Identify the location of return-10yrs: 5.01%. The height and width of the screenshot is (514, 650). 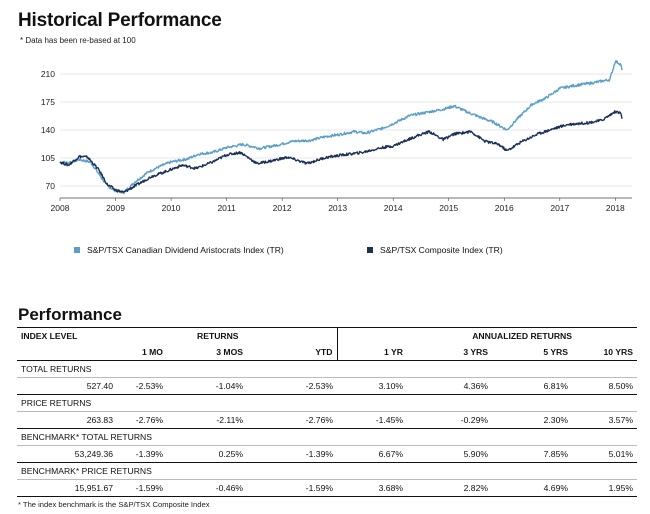
(604, 454).